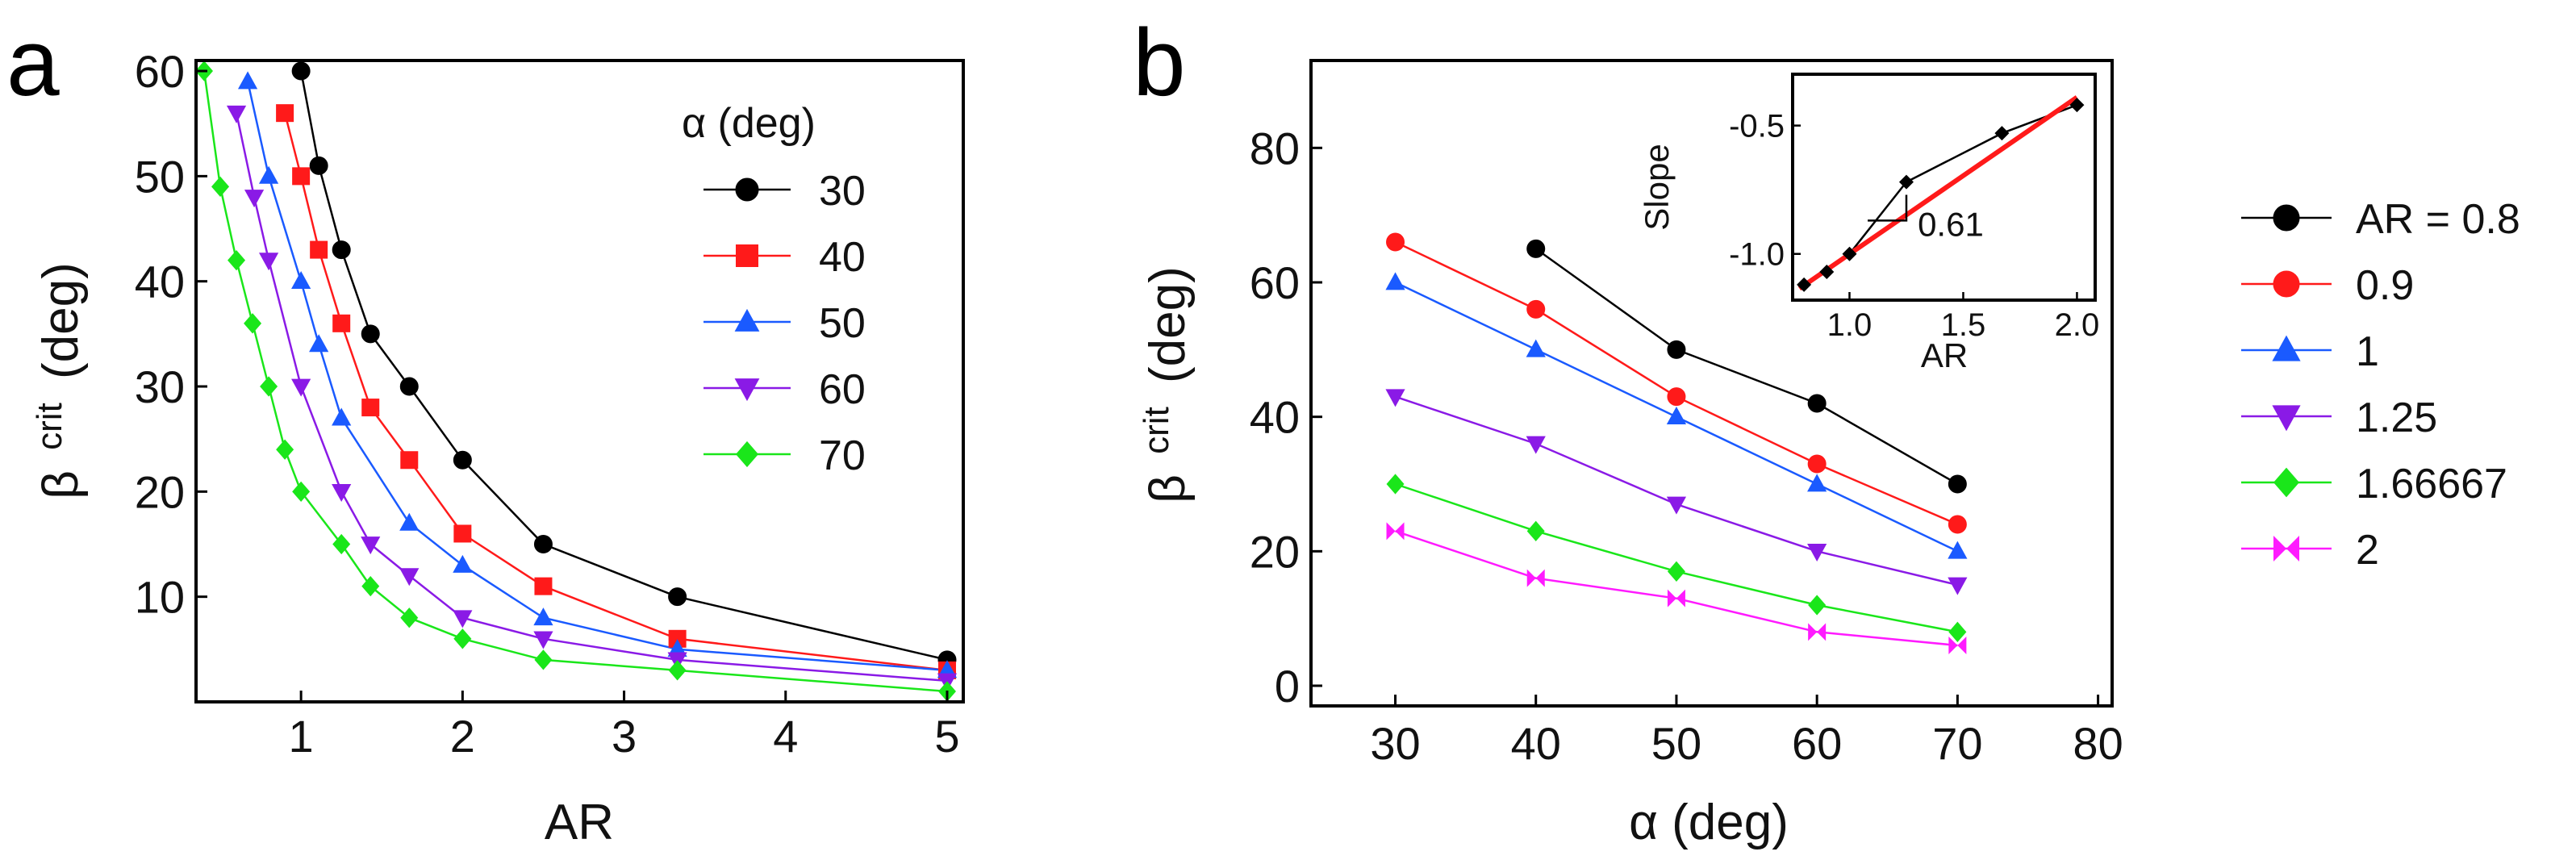  I want to click on panel-a-y-ticks: 10 20 30 40 50 60, so click(171, 334).